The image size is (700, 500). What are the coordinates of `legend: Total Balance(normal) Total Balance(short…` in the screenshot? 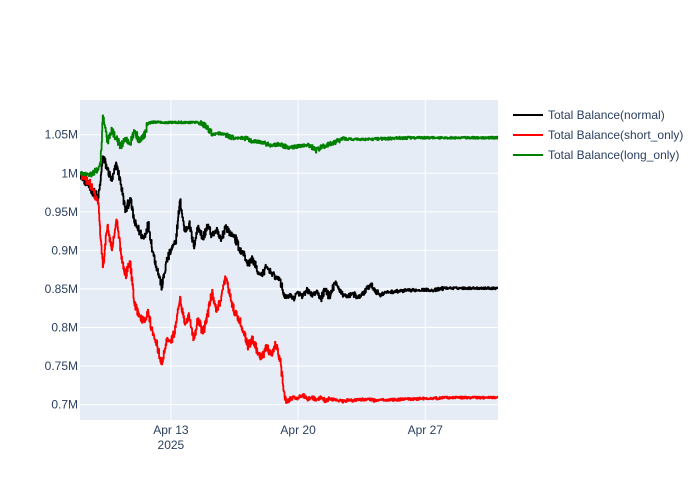 It's located at (598, 135).